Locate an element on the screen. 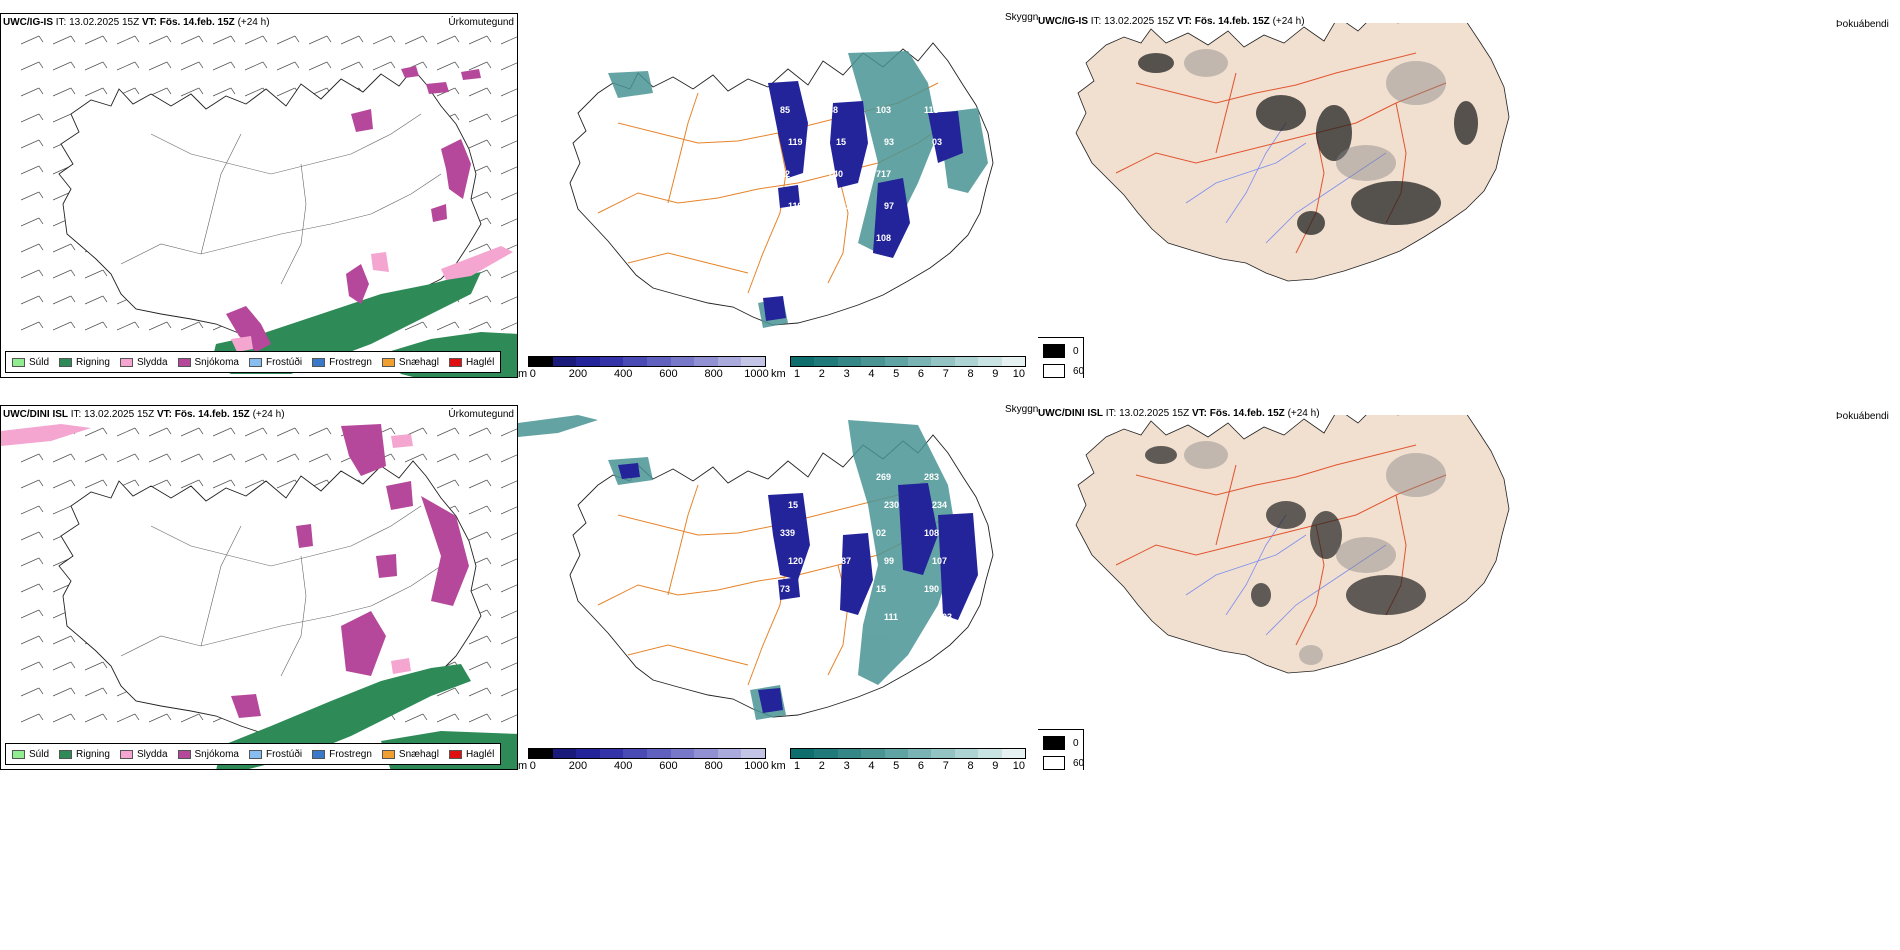 This screenshot has height=950, width=1900. legend-label: Frostúði is located at coordinates (284, 362).